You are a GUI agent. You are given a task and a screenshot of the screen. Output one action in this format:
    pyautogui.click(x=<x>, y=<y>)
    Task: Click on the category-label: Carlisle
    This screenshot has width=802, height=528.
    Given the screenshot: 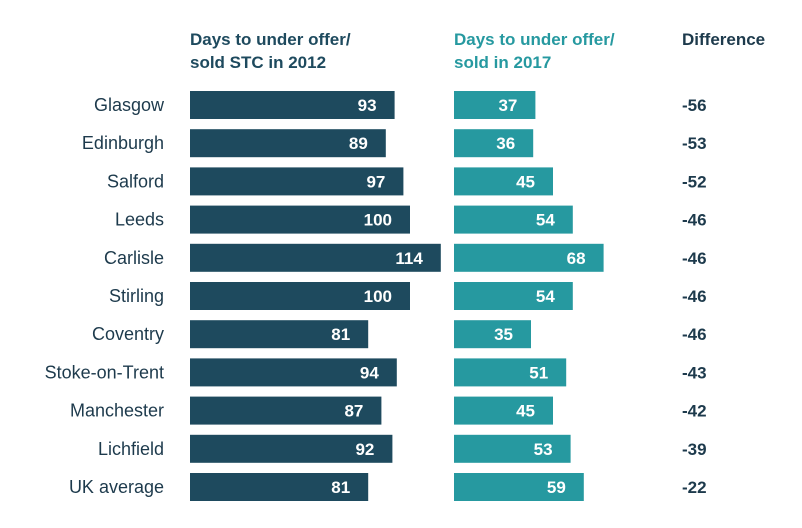 What is the action you would take?
    pyautogui.click(x=134, y=258)
    